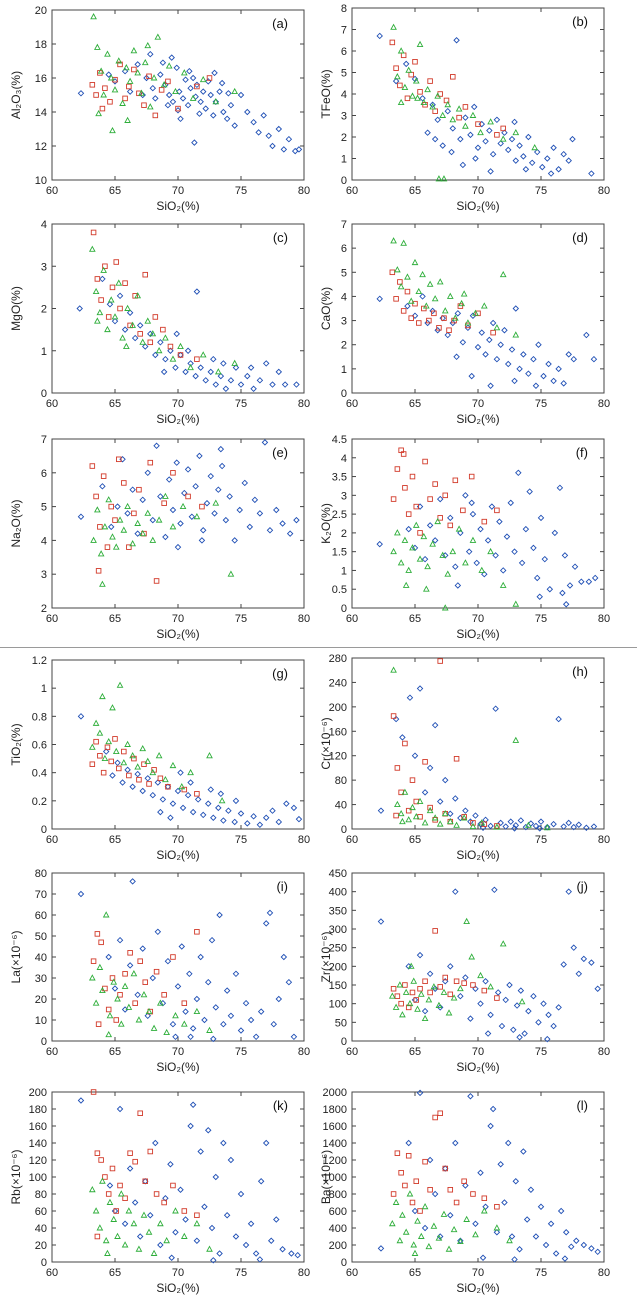 The height and width of the screenshot is (1304, 637). I want to click on y-tick-label: 3.5, so click(339, 478).